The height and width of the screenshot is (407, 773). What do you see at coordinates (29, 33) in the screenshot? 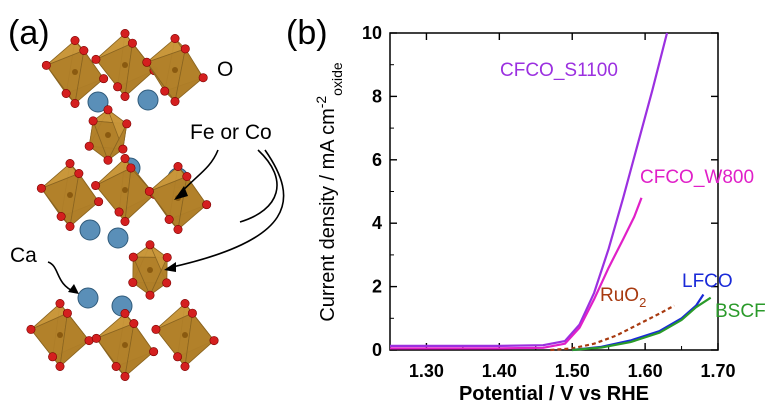
I see `panel-a-label: (a)` at bounding box center [29, 33].